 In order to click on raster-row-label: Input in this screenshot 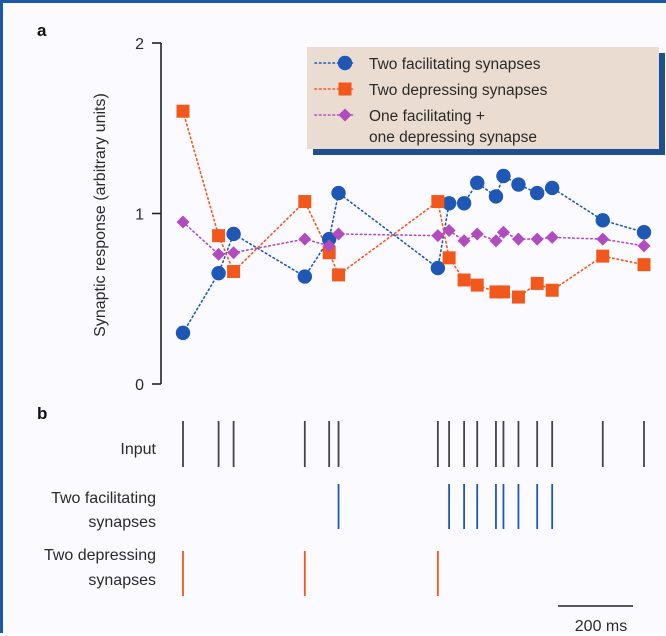, I will do `click(138, 449)`.